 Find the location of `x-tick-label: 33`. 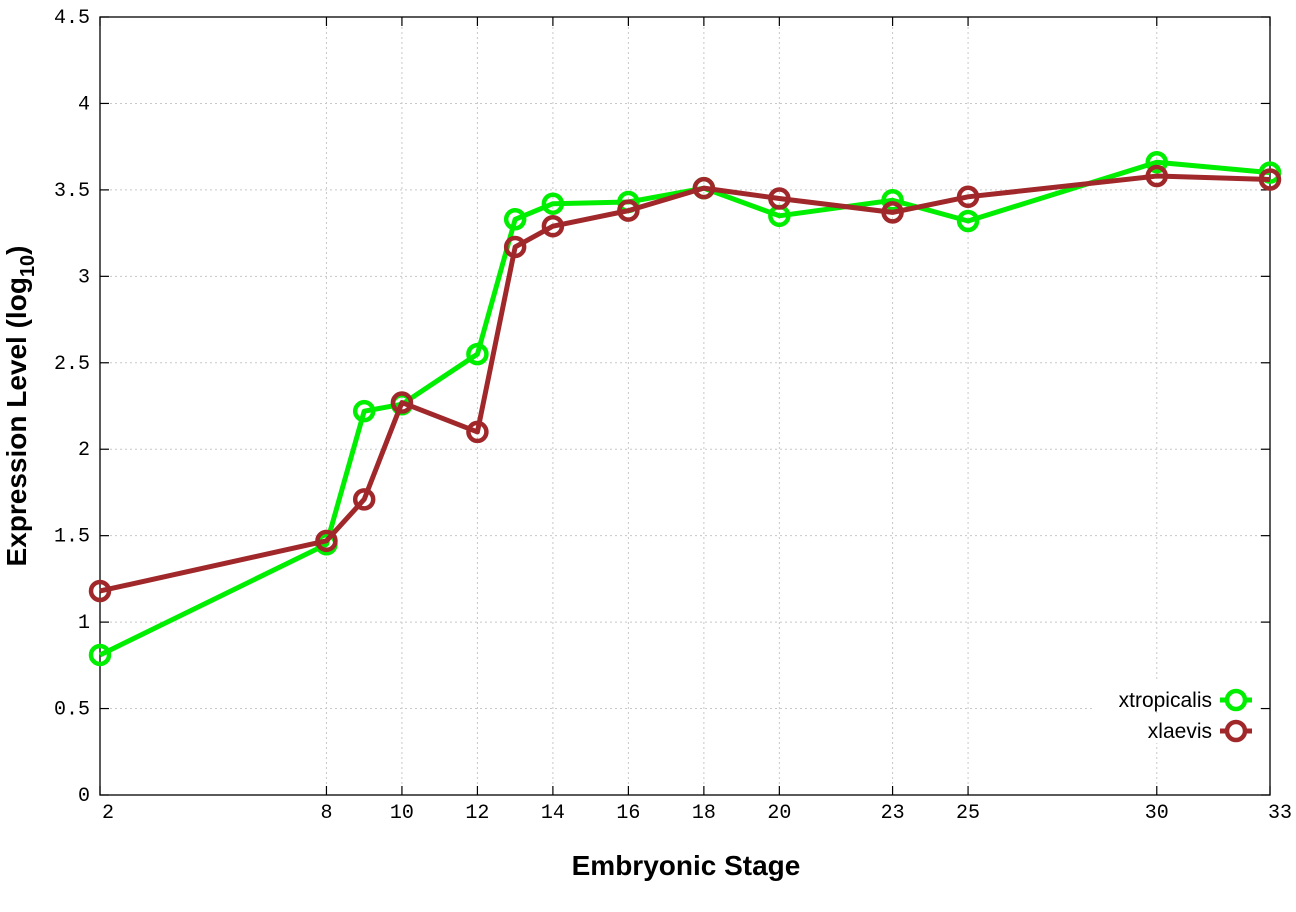

x-tick-label: 33 is located at coordinates (1280, 813).